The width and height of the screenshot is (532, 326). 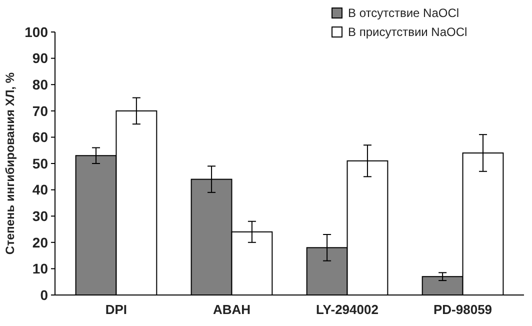 I want to click on y-tick-label: 0, so click(x=44, y=294).